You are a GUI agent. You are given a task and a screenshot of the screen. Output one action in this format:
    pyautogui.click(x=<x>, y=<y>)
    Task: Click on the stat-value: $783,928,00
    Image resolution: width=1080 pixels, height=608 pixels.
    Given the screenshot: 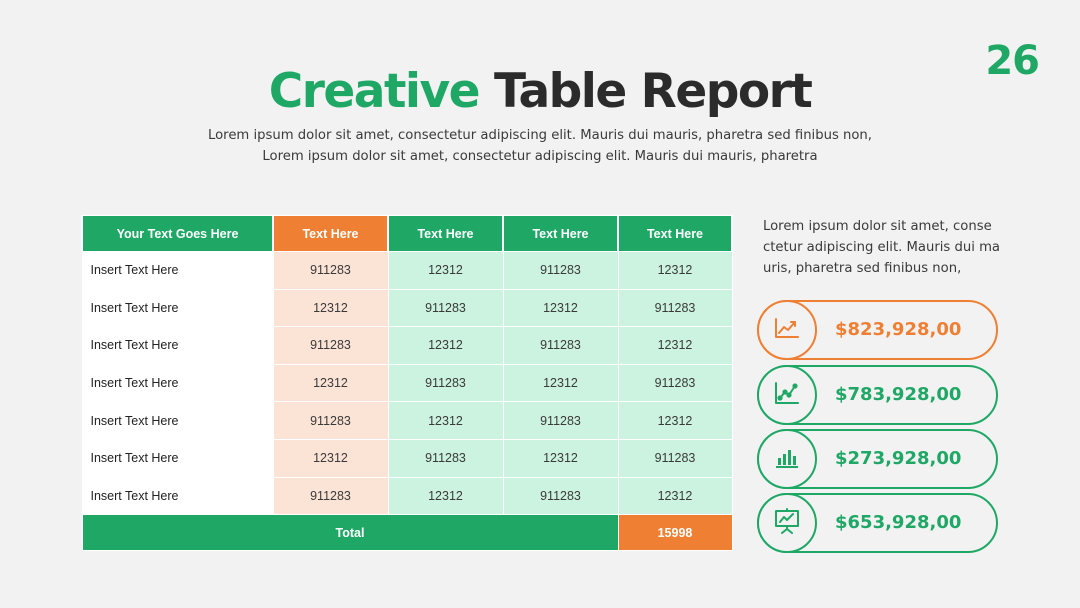 What is the action you would take?
    pyautogui.click(x=898, y=394)
    